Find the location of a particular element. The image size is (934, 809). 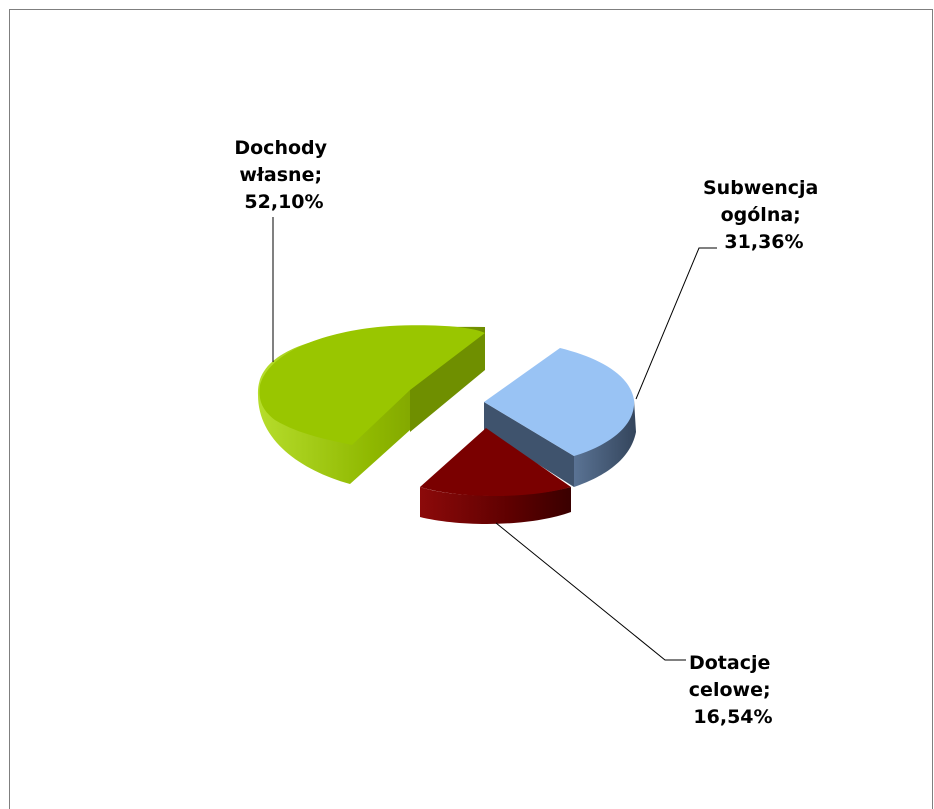

pie-slice-dotacje-celowe is located at coordinates (495, 476).